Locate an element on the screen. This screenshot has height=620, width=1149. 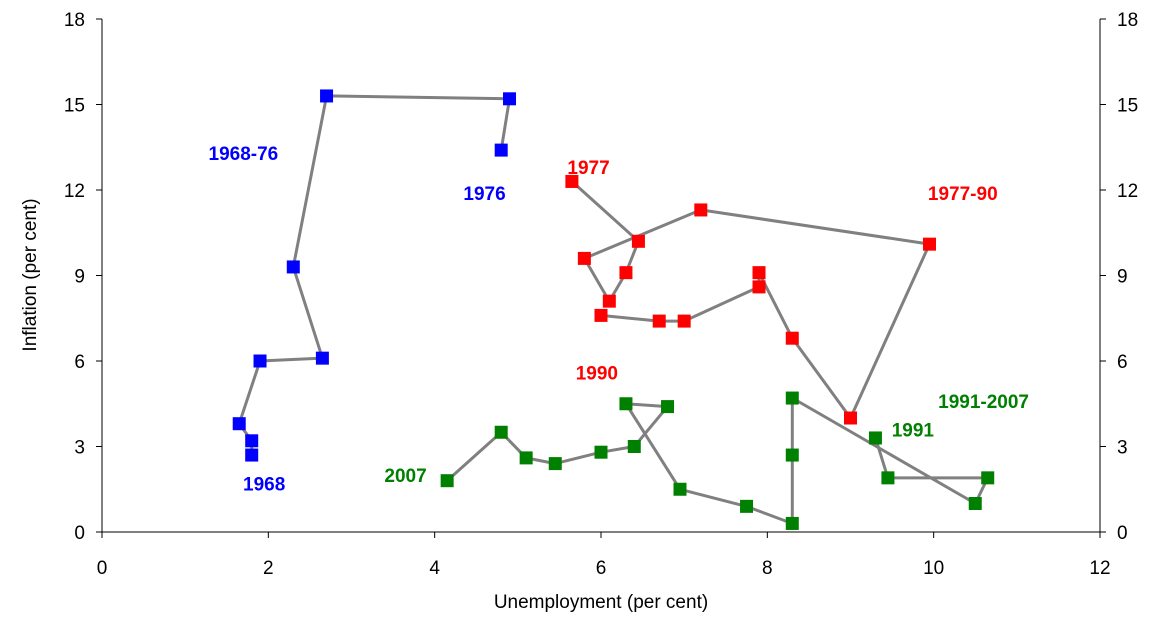
y-tick-label-left: 18 is located at coordinates (74, 20).